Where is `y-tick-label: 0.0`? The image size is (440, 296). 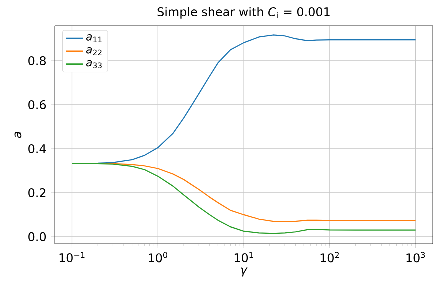 y-tick-label: 0.0 is located at coordinates (37, 237).